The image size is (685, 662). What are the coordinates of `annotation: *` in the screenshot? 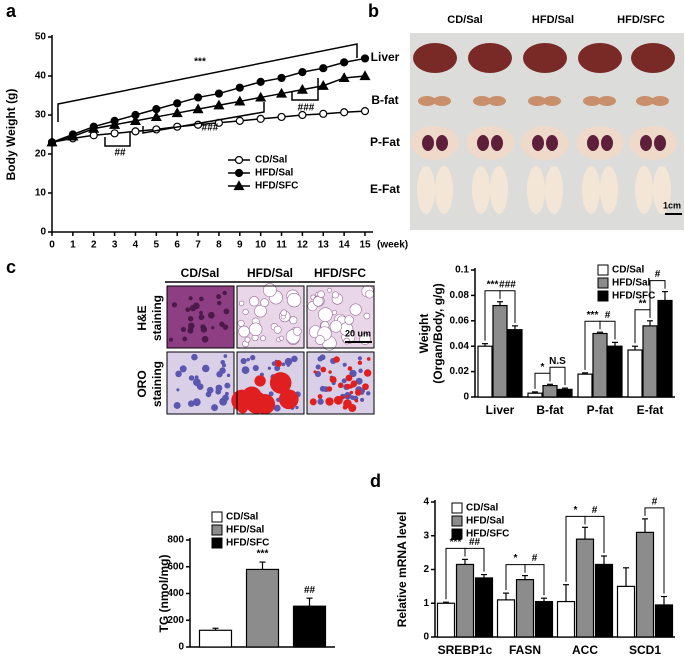 It's located at (516, 558).